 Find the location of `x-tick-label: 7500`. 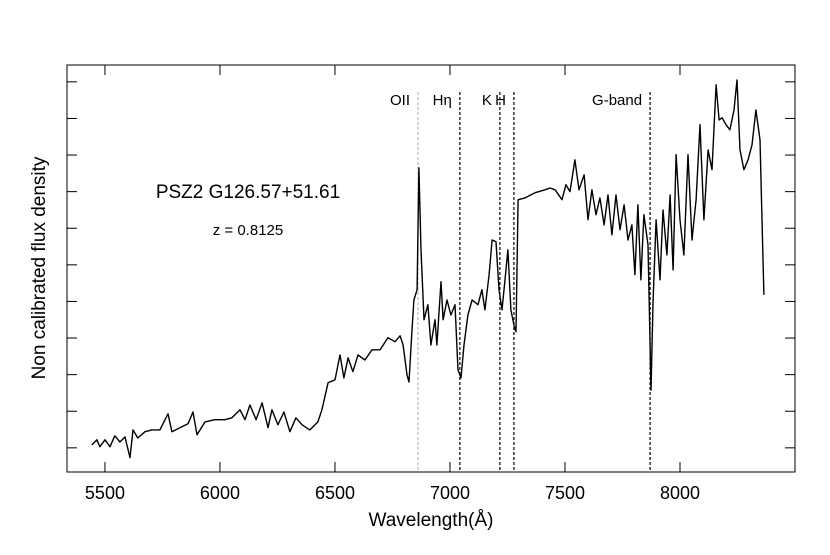

x-tick-label: 7500 is located at coordinates (565, 493).